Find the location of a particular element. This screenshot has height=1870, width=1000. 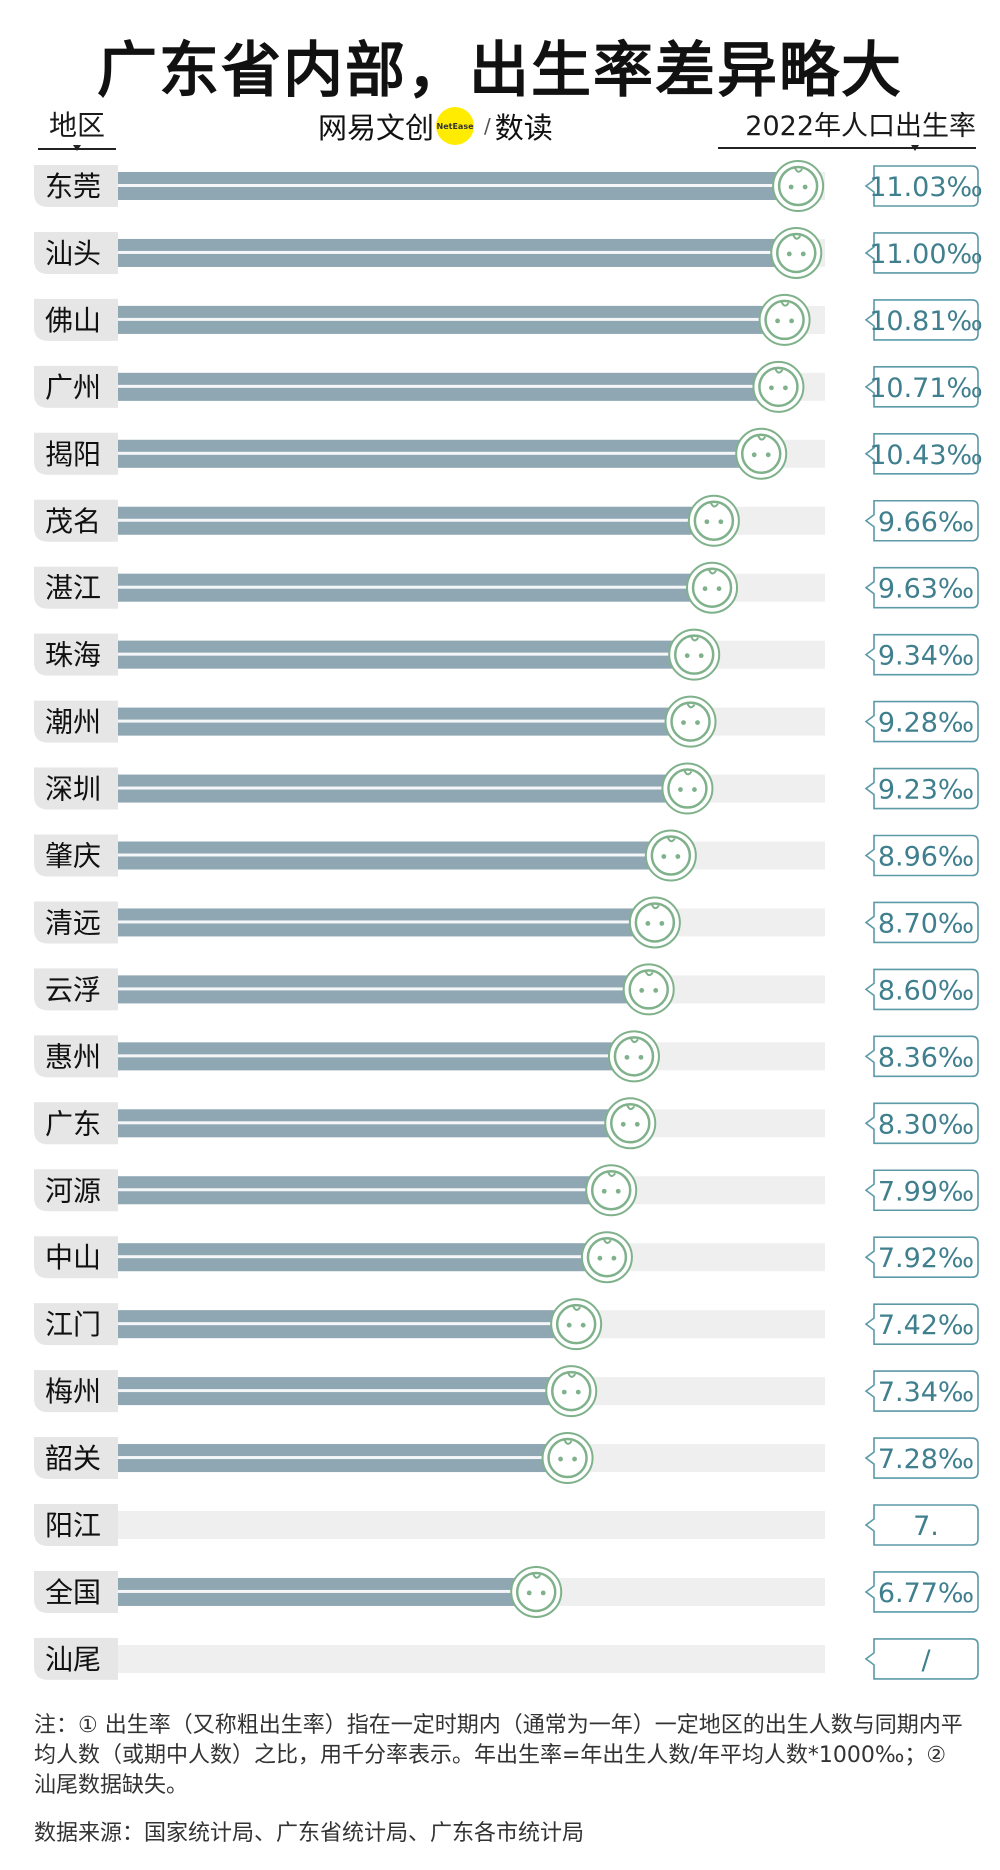

category-label: 广东 is located at coordinates (73, 1123).